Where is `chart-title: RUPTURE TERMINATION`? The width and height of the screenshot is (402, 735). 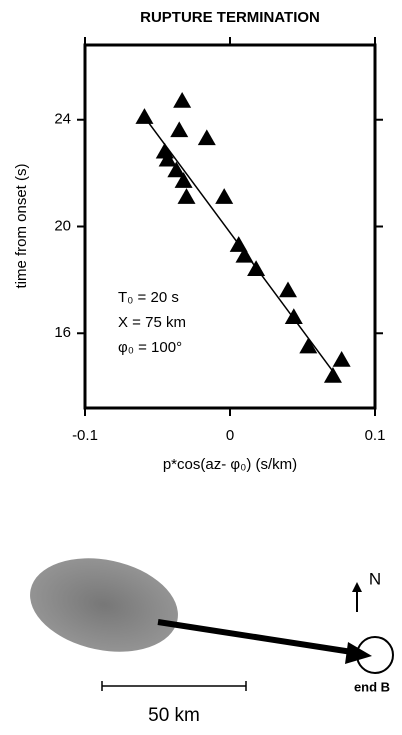
chart-title: RUPTURE TERMINATION is located at coordinates (230, 17).